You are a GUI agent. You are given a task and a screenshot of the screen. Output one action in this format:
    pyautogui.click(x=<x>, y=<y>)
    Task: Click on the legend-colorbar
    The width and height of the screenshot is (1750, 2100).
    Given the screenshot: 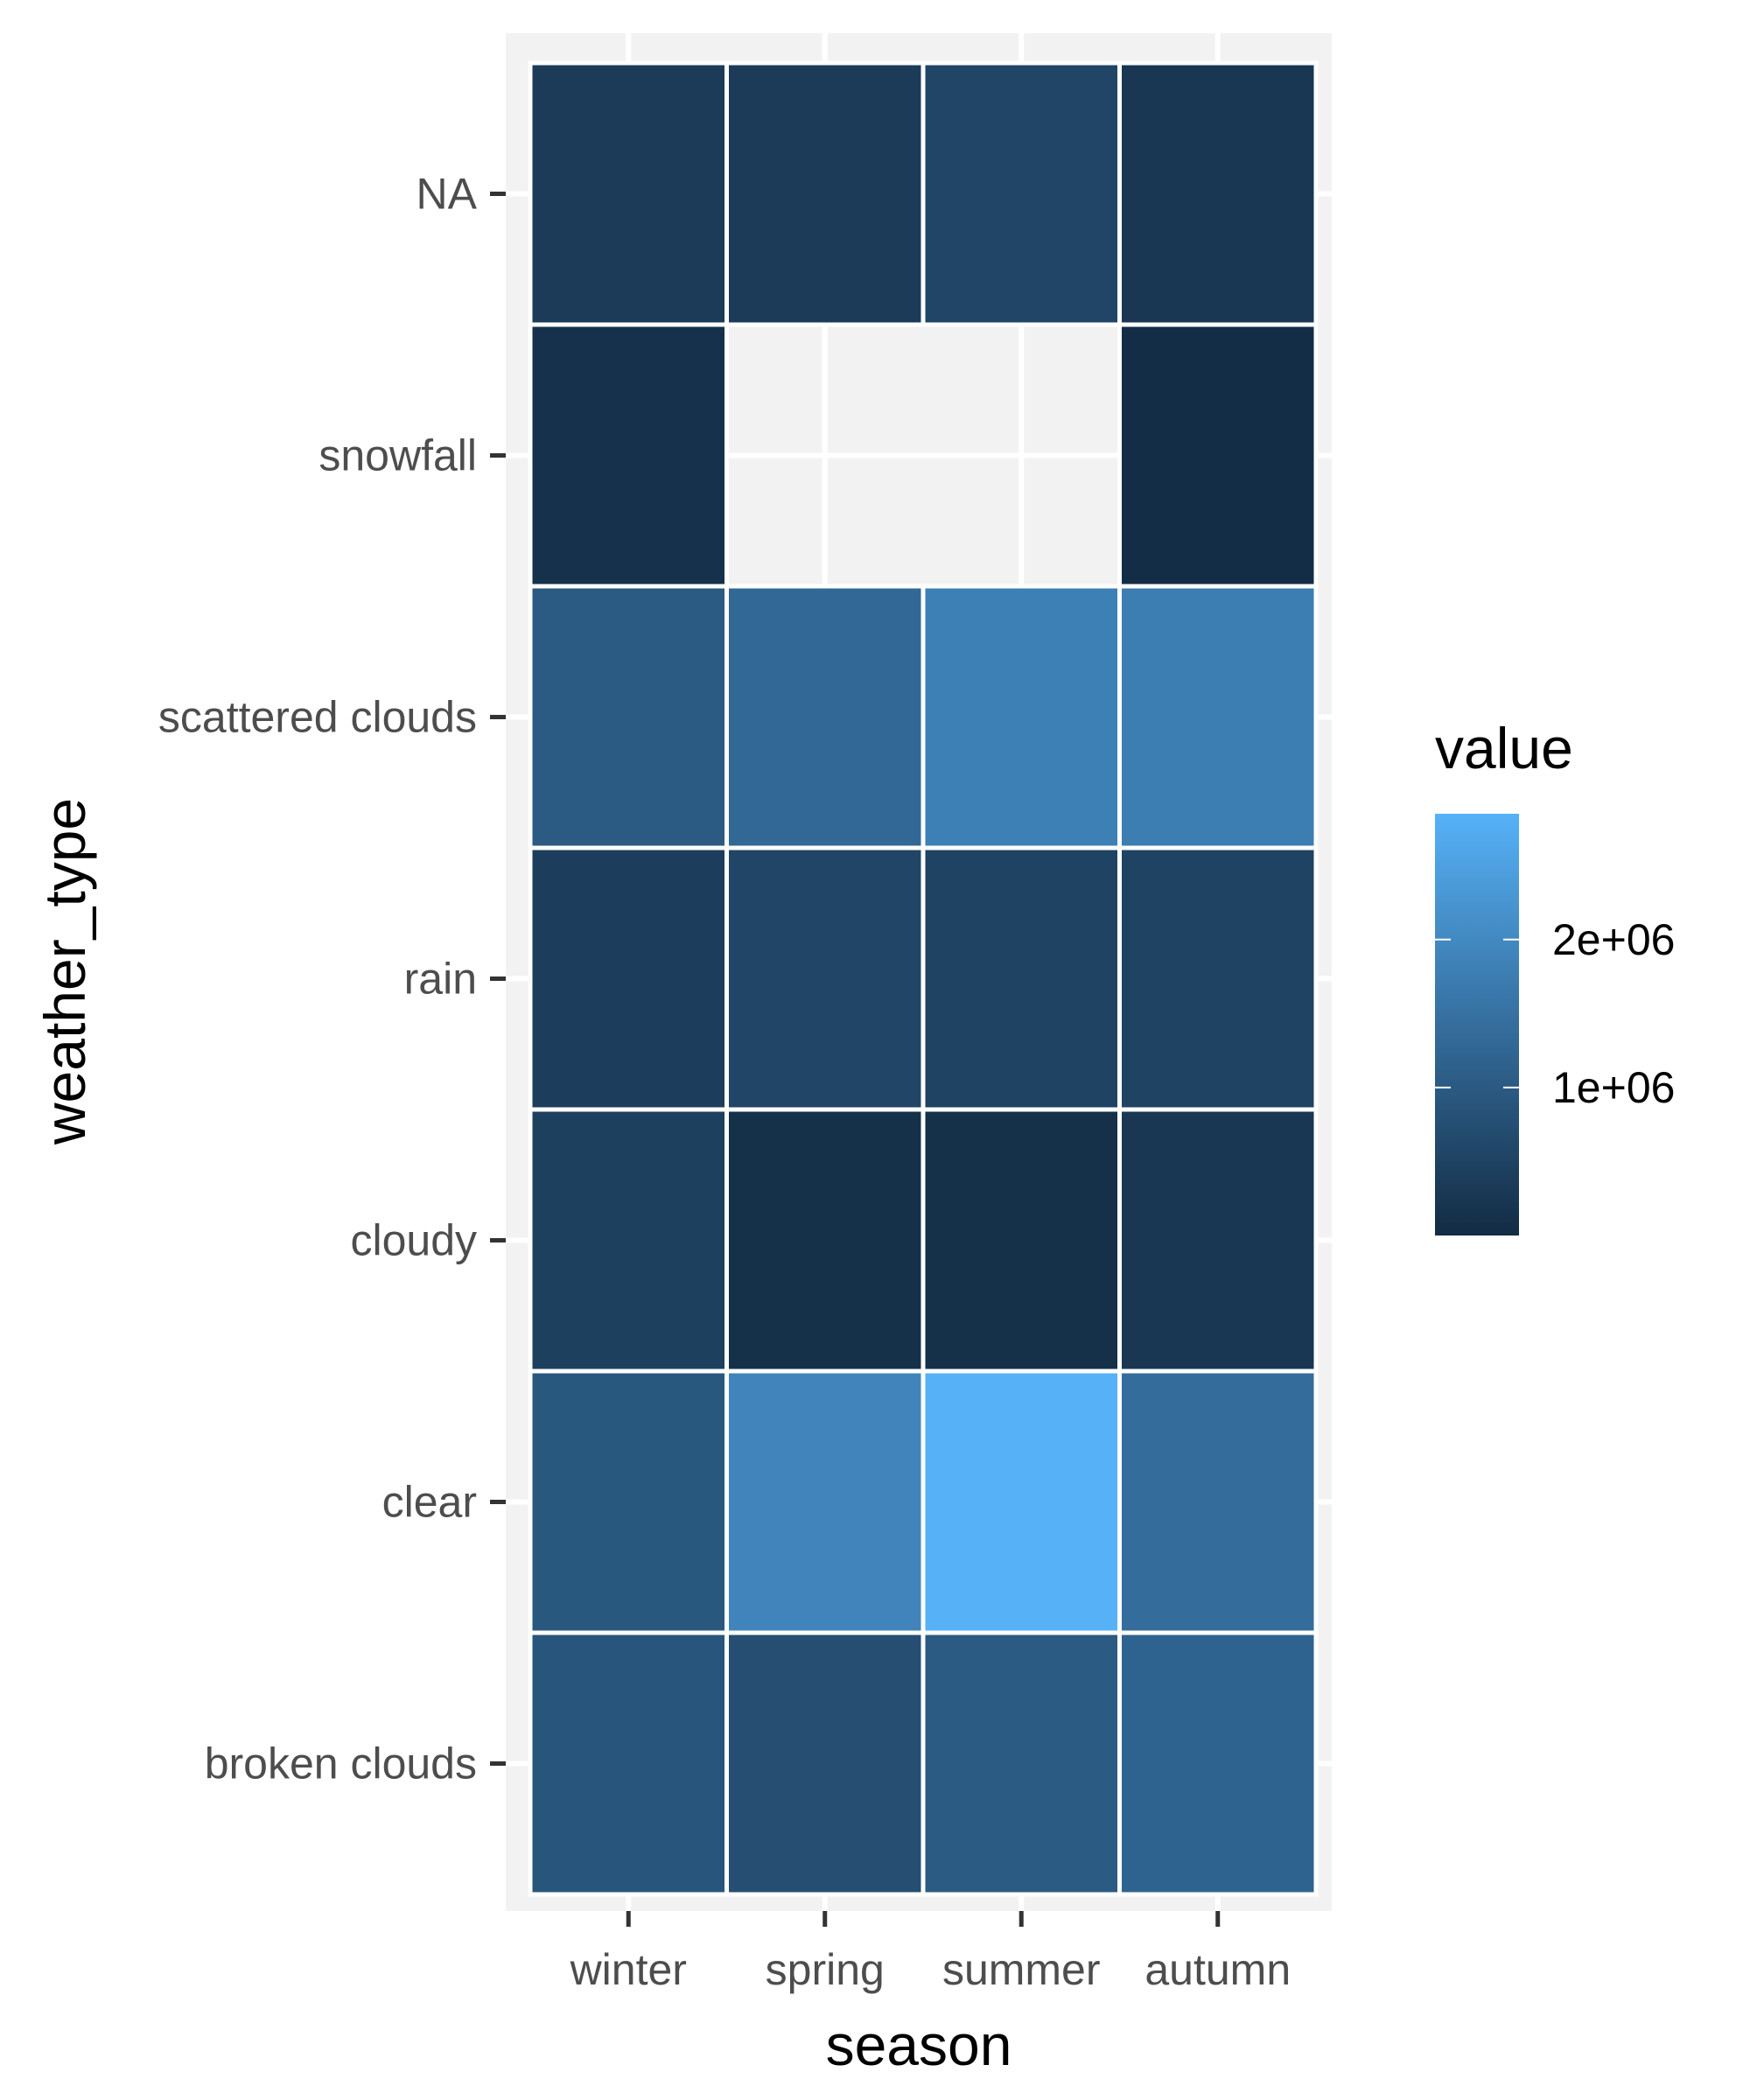 What is the action you would take?
    pyautogui.click(x=1477, y=1025)
    